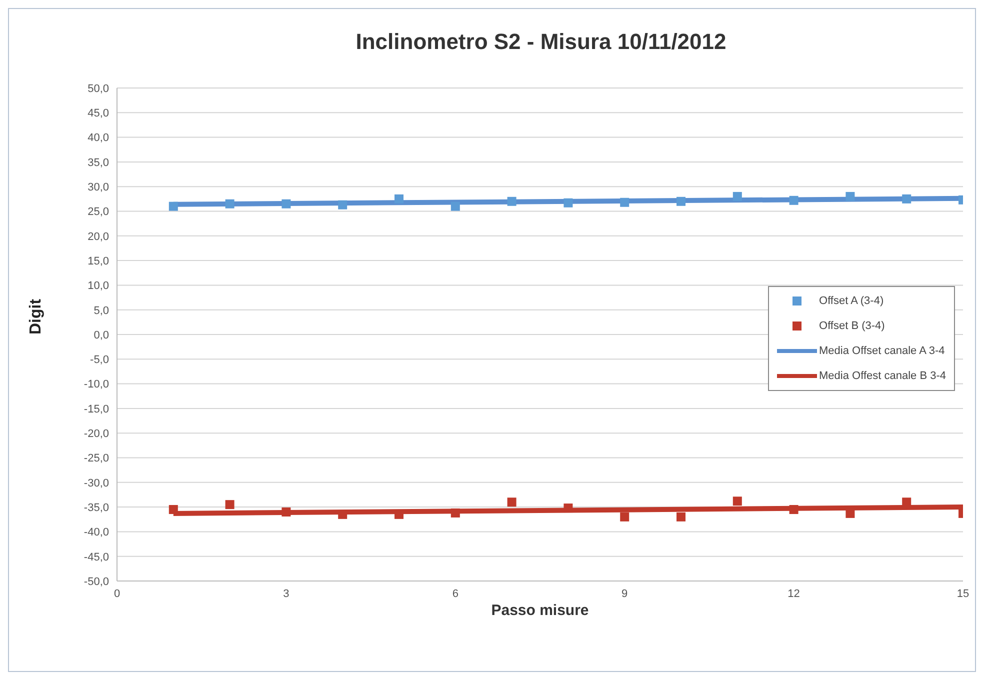  I want to click on y-tick-label: 25,0, so click(98, 212).